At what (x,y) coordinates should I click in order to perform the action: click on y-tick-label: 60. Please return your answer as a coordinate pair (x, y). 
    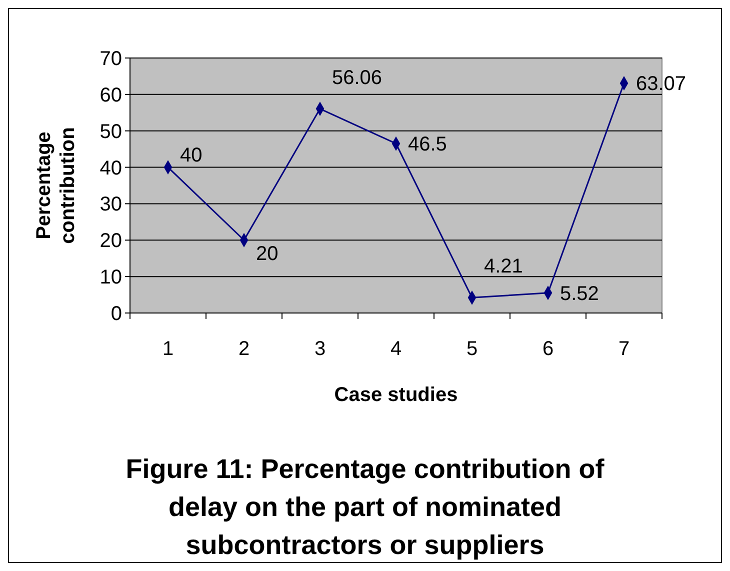
    Looking at the image, I should click on (111, 95).